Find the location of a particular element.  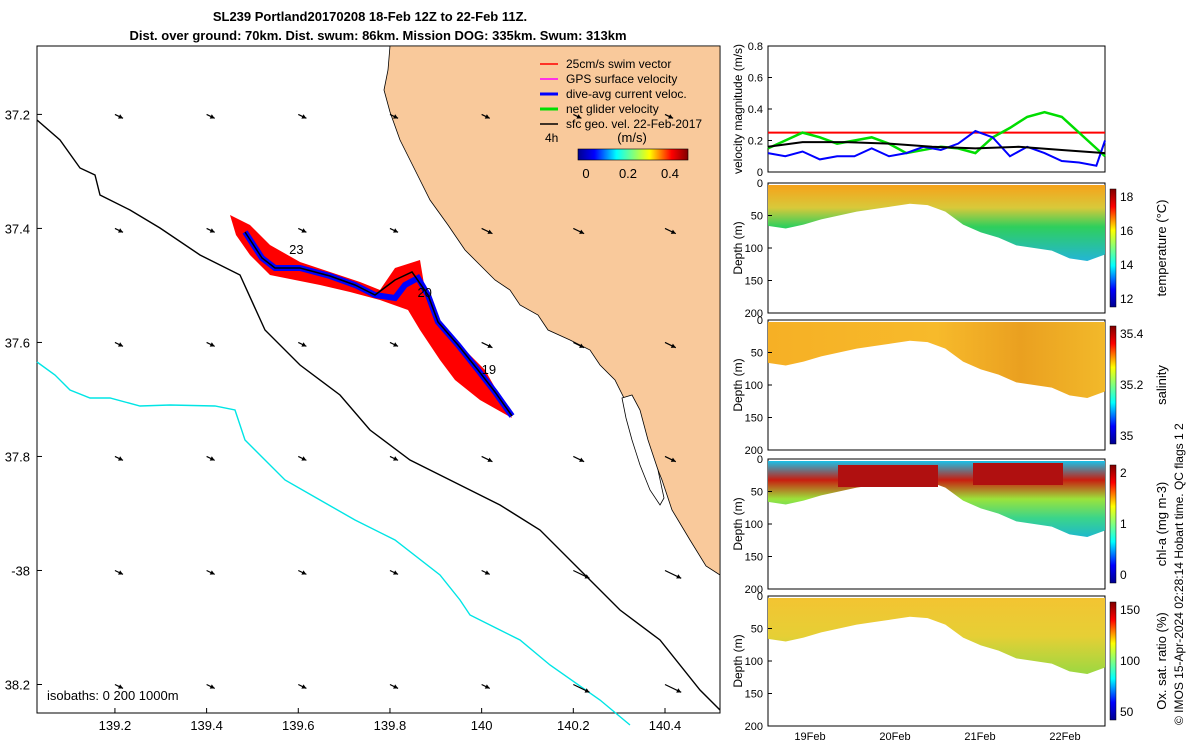

map-y-tick-label: 37.8 is located at coordinates (17, 456).